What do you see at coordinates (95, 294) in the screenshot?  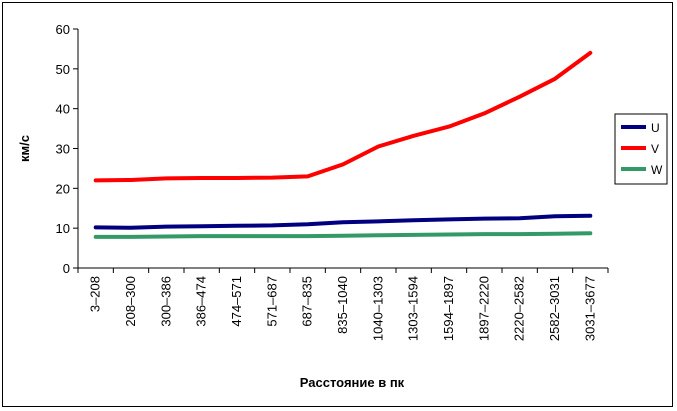 I see `x-tick-label: 3–208` at bounding box center [95, 294].